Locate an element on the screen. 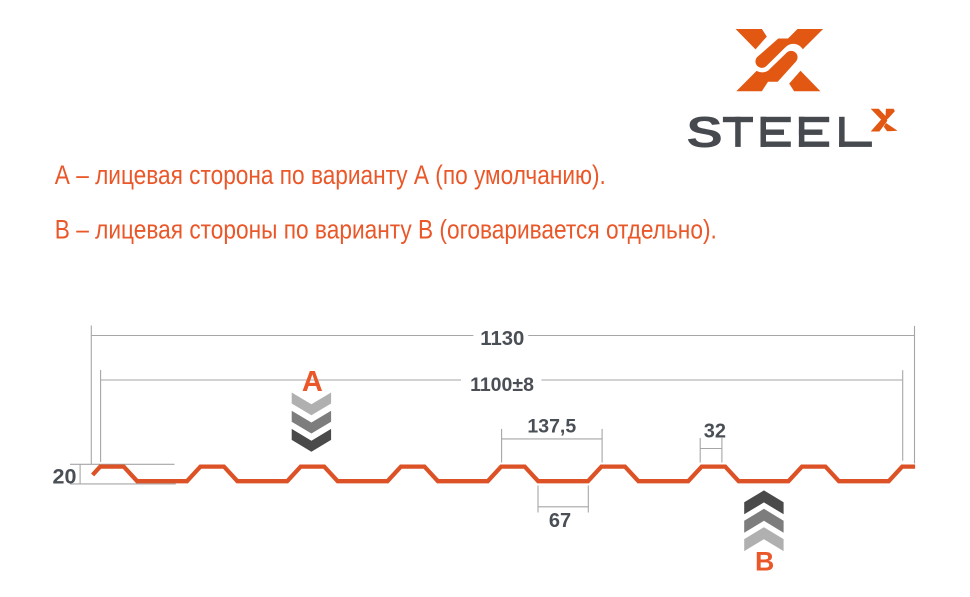 Image resolution: width=970 pixels, height=597 pixels. svg-text: 20 is located at coordinates (65, 477).